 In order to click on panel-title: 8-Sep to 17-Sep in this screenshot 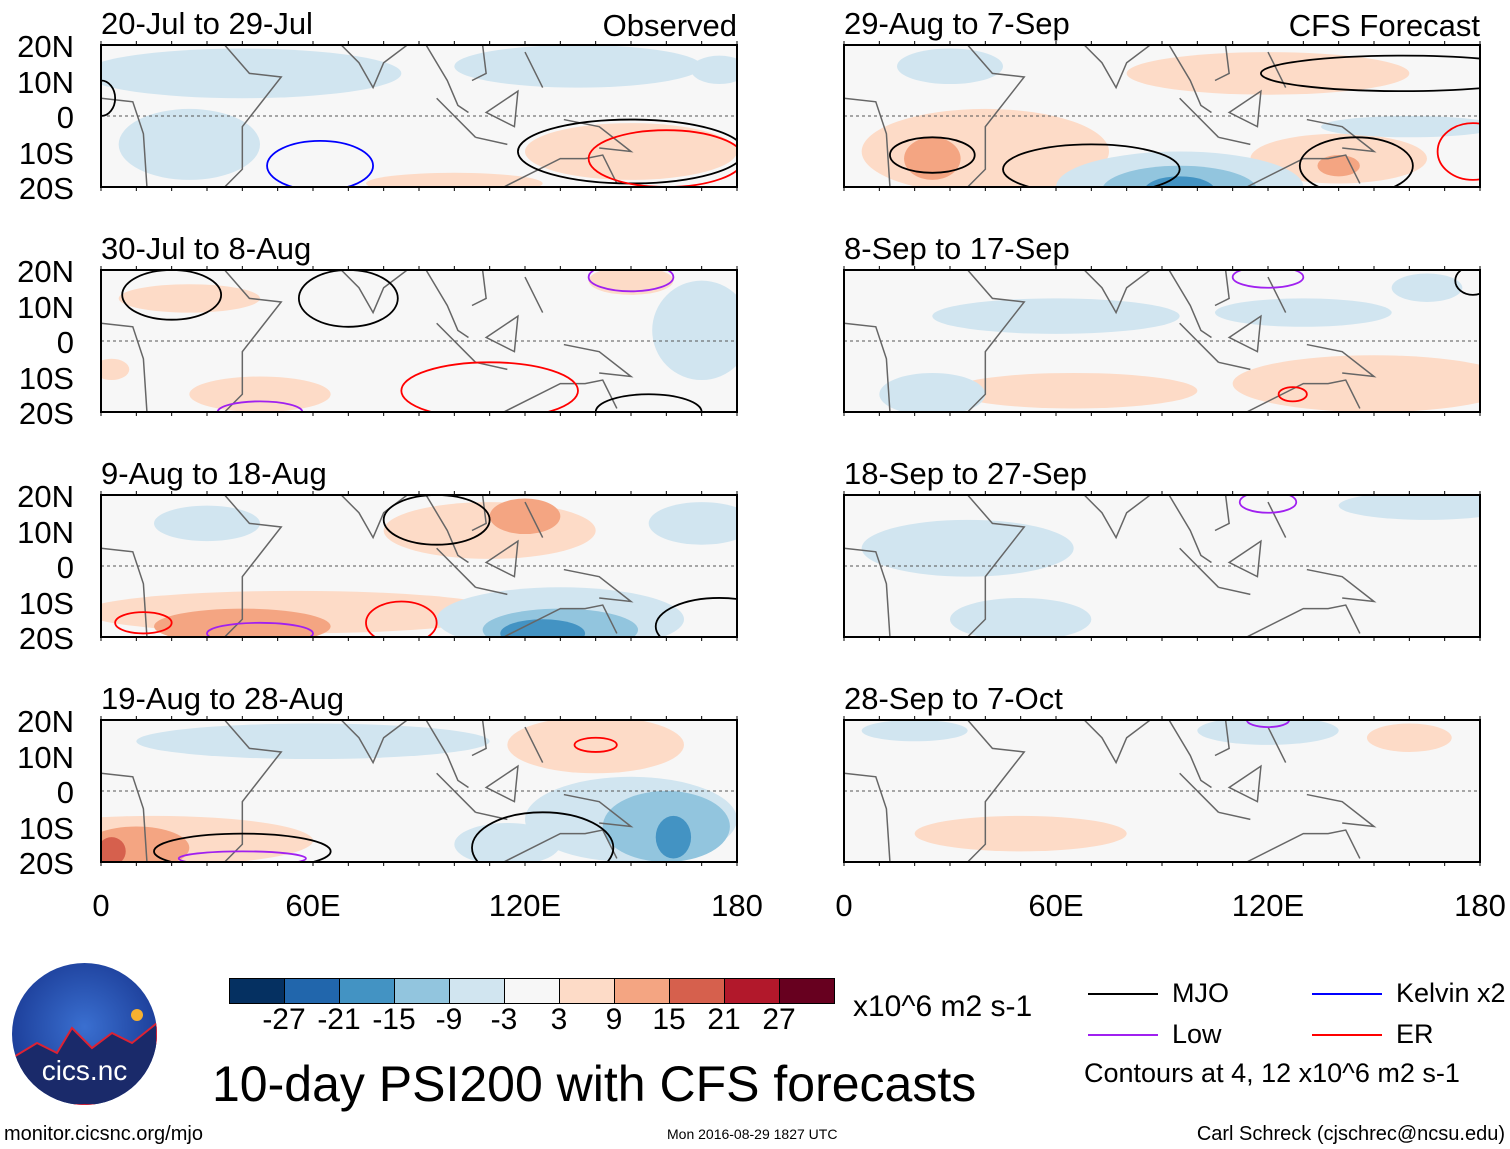, I will do `click(957, 248)`.